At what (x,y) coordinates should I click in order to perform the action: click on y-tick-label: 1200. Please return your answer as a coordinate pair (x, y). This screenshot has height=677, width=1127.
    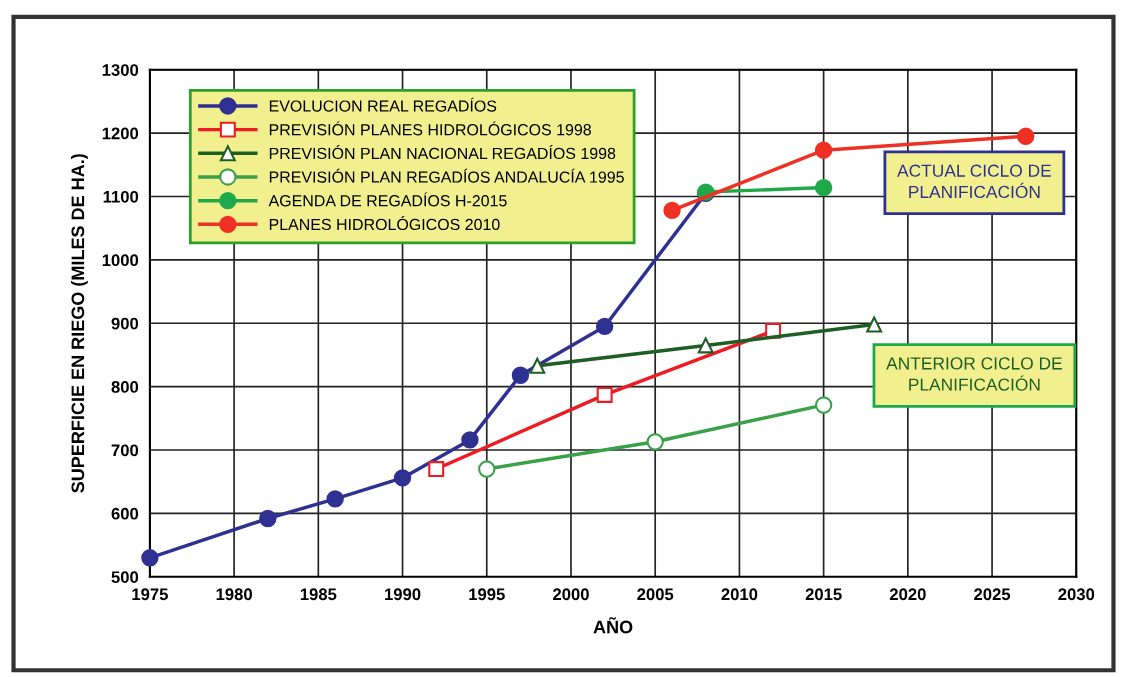
    Looking at the image, I should click on (120, 133).